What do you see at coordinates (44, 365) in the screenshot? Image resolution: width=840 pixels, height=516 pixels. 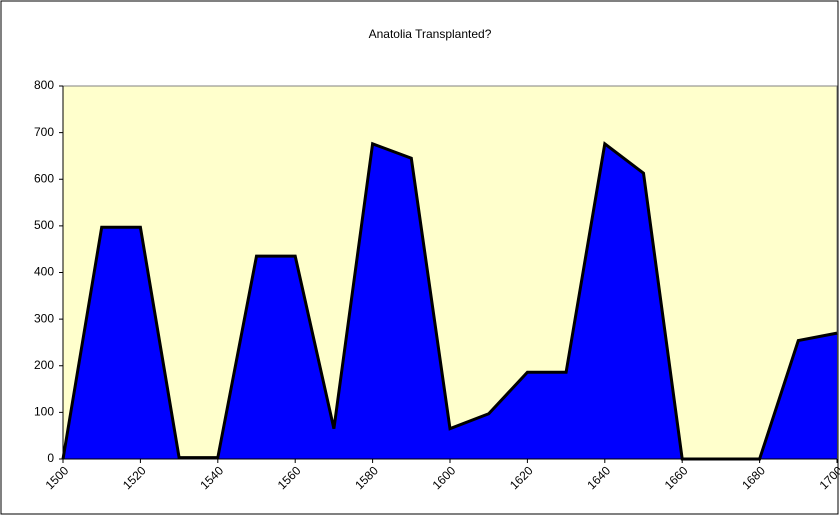 I see `y-tick-label: 200` at bounding box center [44, 365].